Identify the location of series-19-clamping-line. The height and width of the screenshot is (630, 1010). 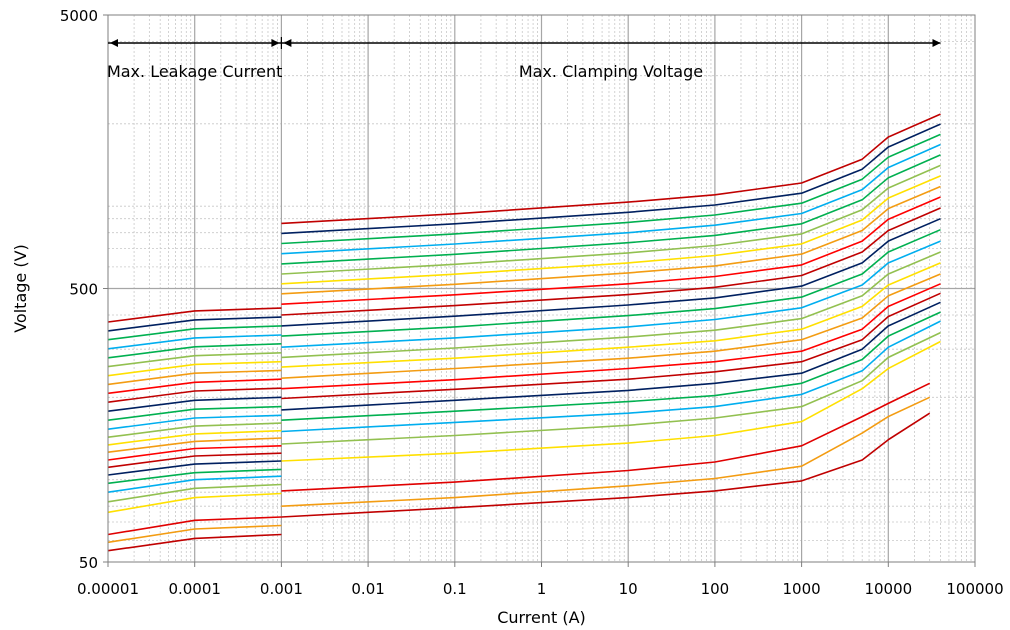
(611, 240).